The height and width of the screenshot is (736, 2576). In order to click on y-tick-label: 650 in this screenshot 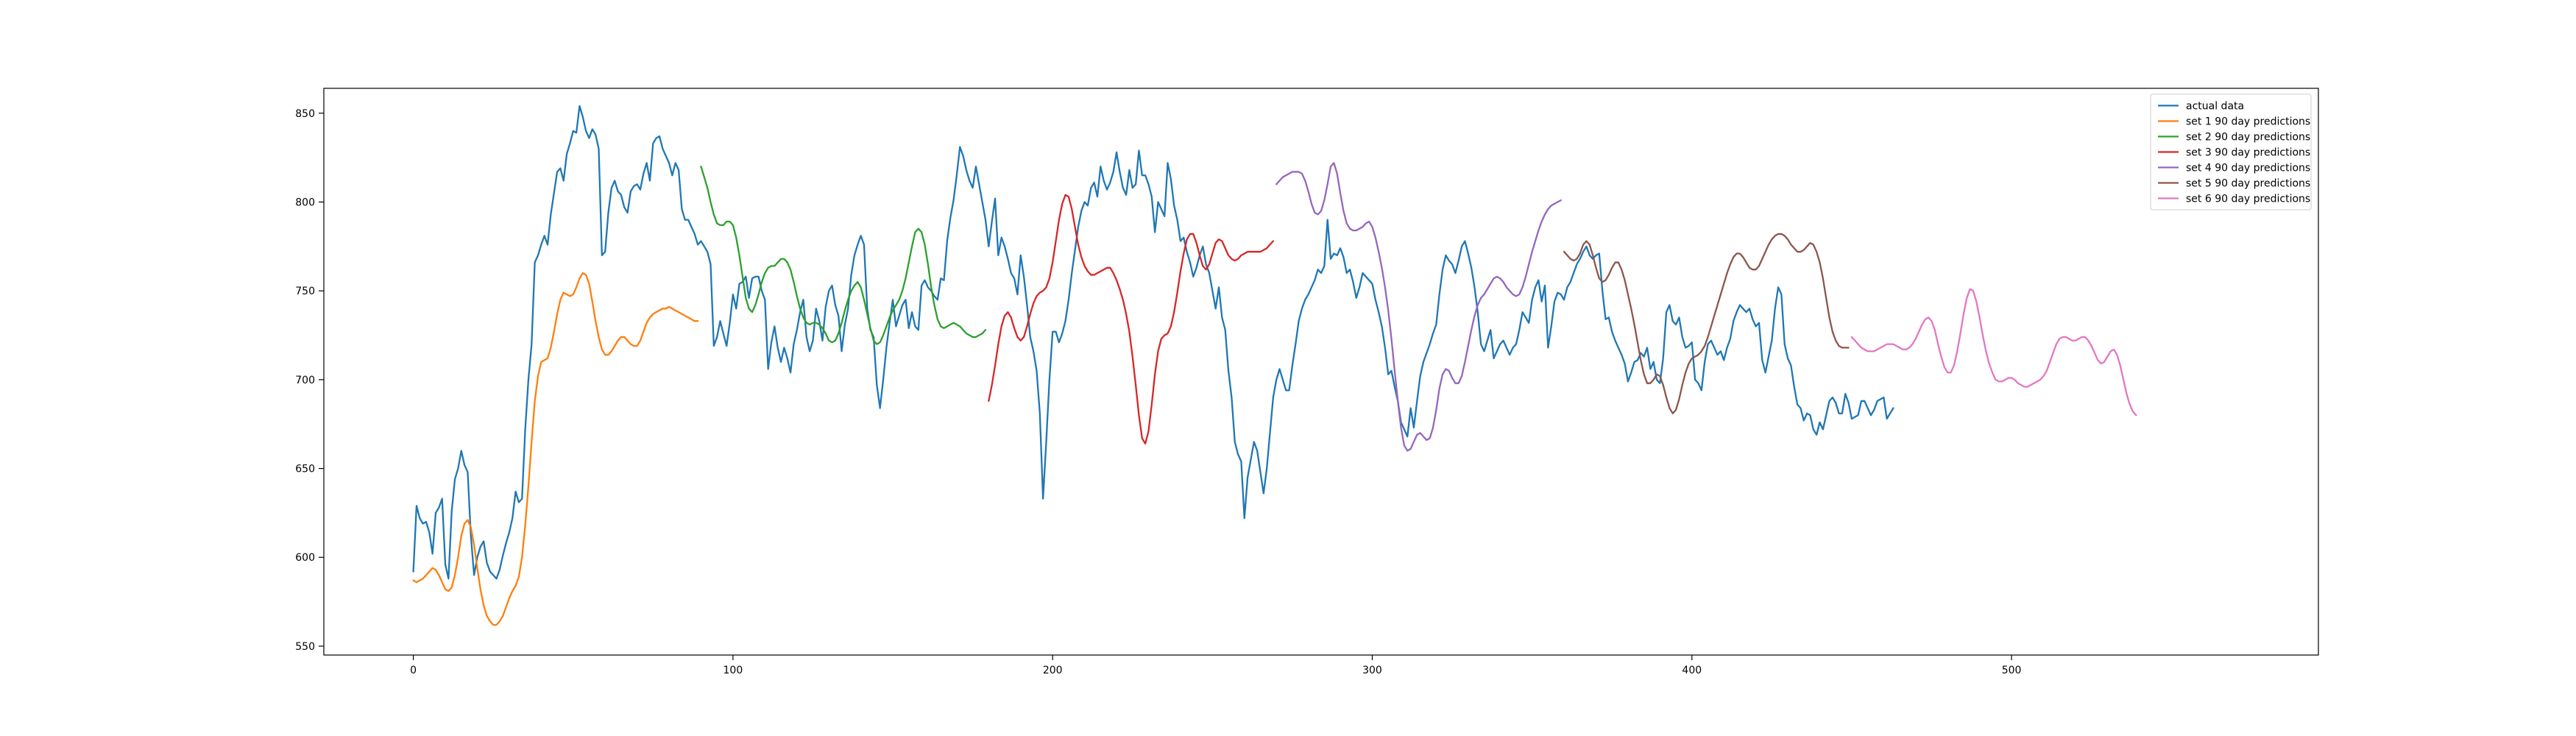, I will do `click(305, 470)`.